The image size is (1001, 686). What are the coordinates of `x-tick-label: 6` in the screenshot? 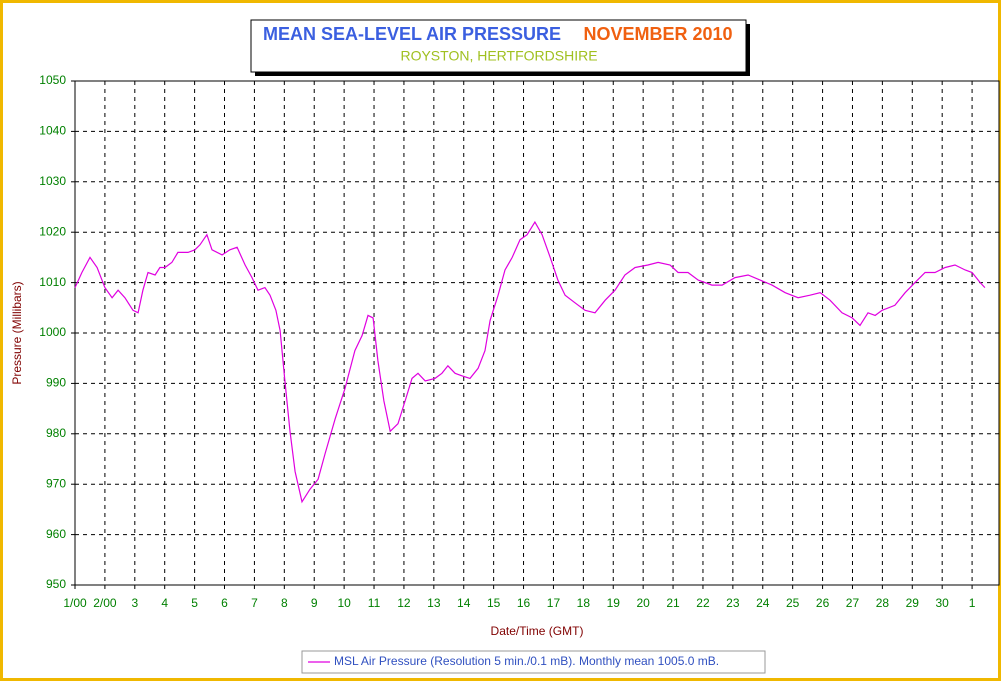 It's located at (224, 603).